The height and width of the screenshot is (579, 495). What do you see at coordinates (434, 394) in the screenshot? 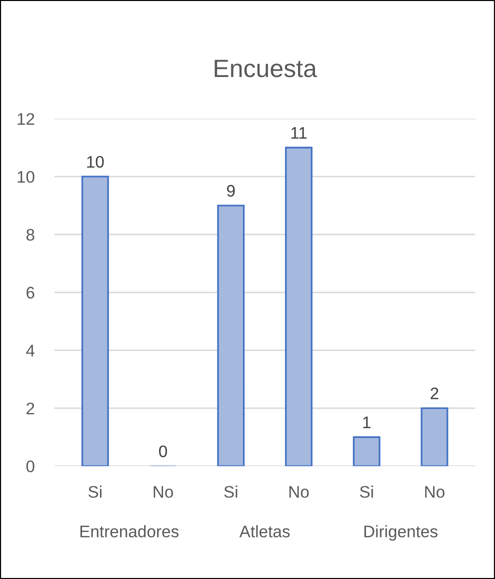
I see `data-label: 2` at bounding box center [434, 394].